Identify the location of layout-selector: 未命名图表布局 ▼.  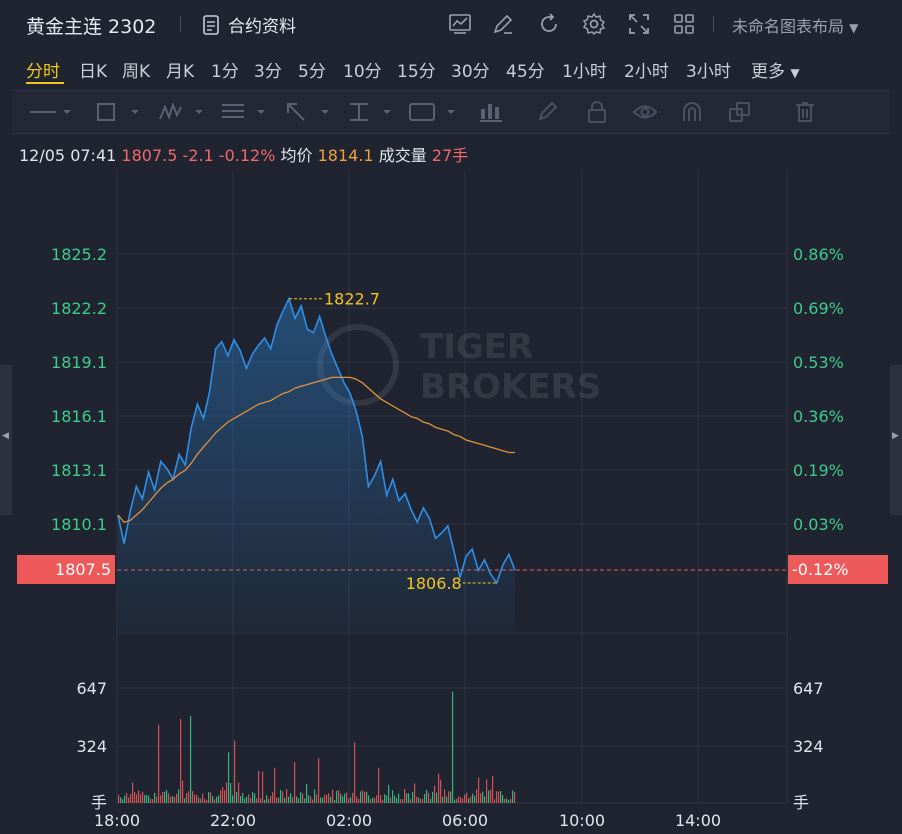
(795, 25).